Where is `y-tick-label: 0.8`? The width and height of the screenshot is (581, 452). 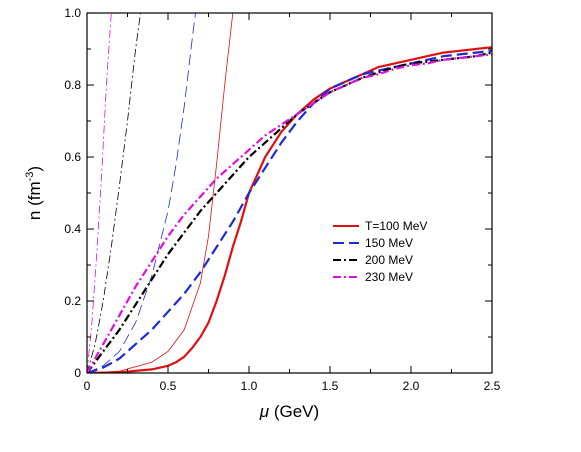 y-tick-label: 0.8 is located at coordinates (72, 85).